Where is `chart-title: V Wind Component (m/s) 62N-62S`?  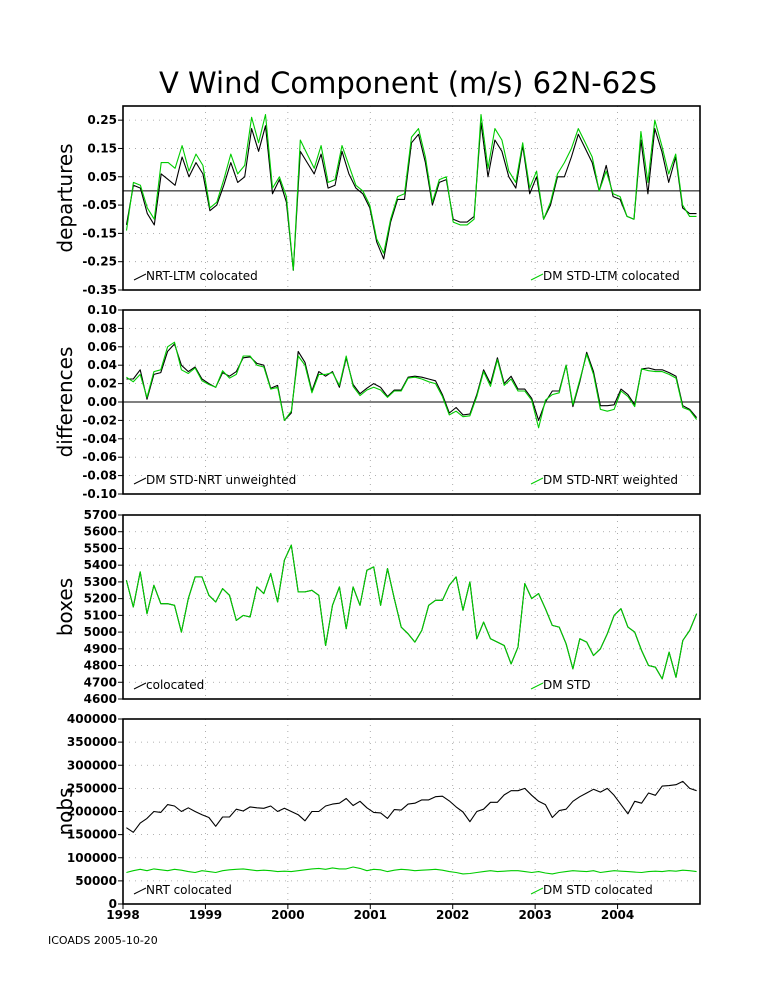
chart-title: V Wind Component (m/s) 62N-62S is located at coordinates (408, 83).